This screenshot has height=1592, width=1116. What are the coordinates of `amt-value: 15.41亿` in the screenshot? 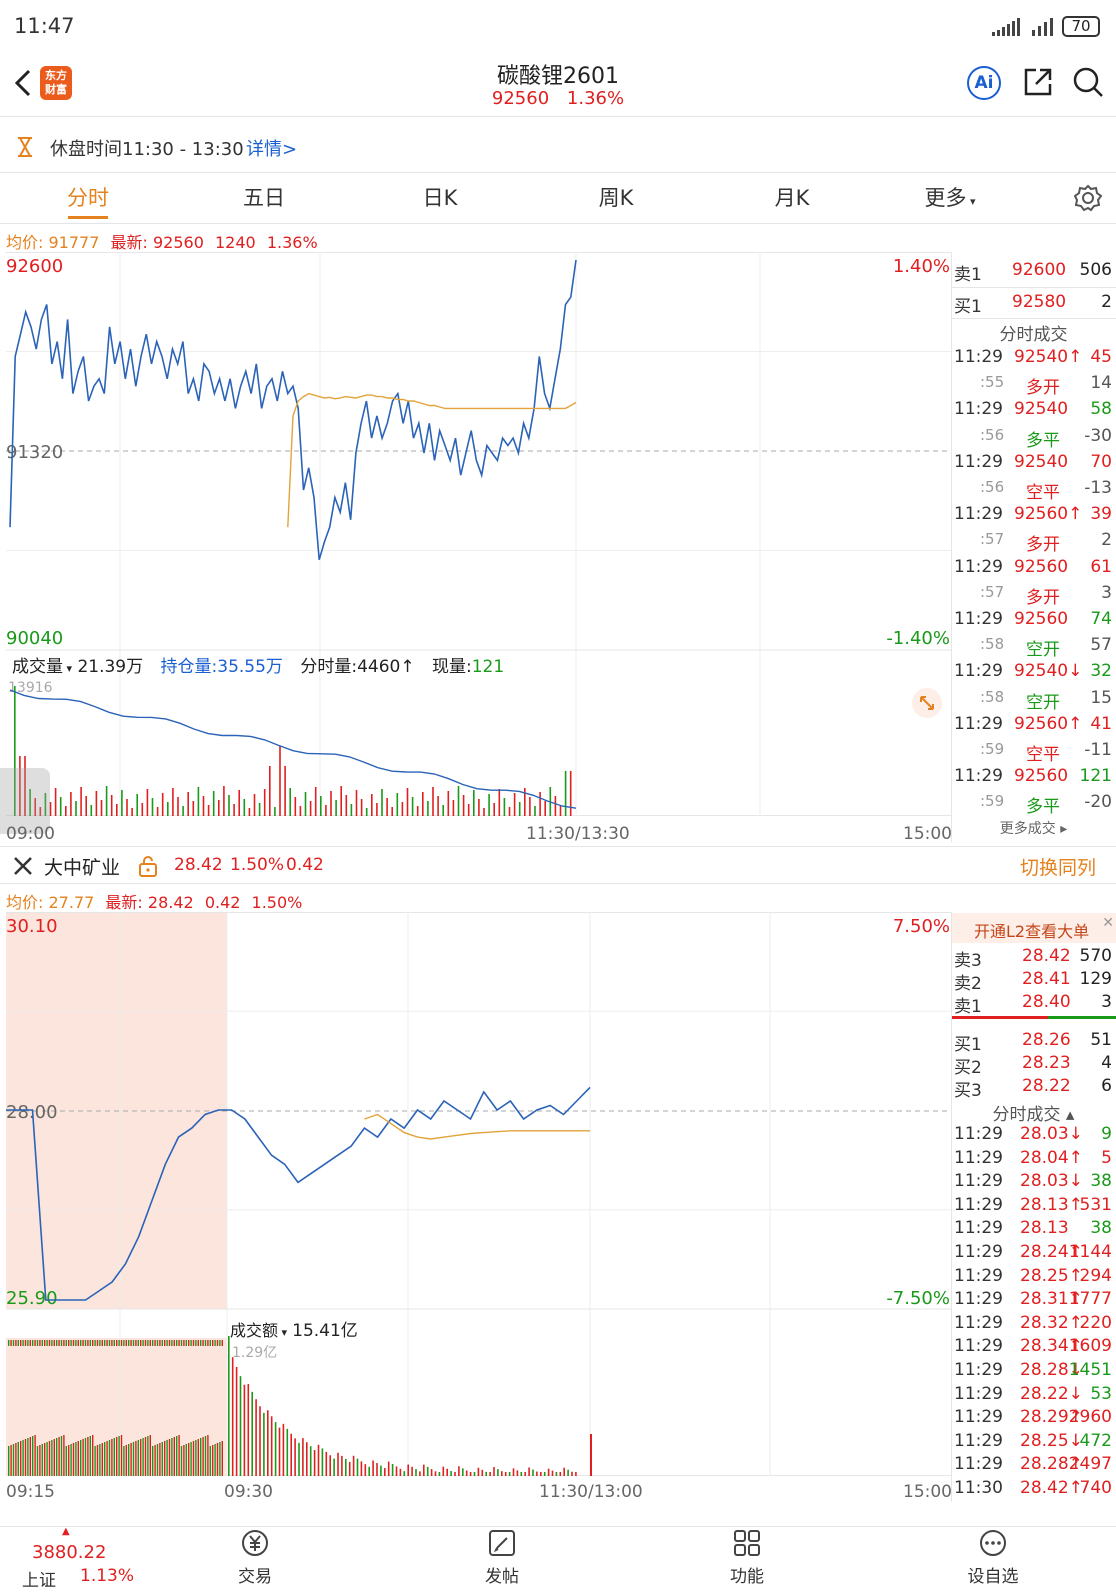 It's located at (325, 1331).